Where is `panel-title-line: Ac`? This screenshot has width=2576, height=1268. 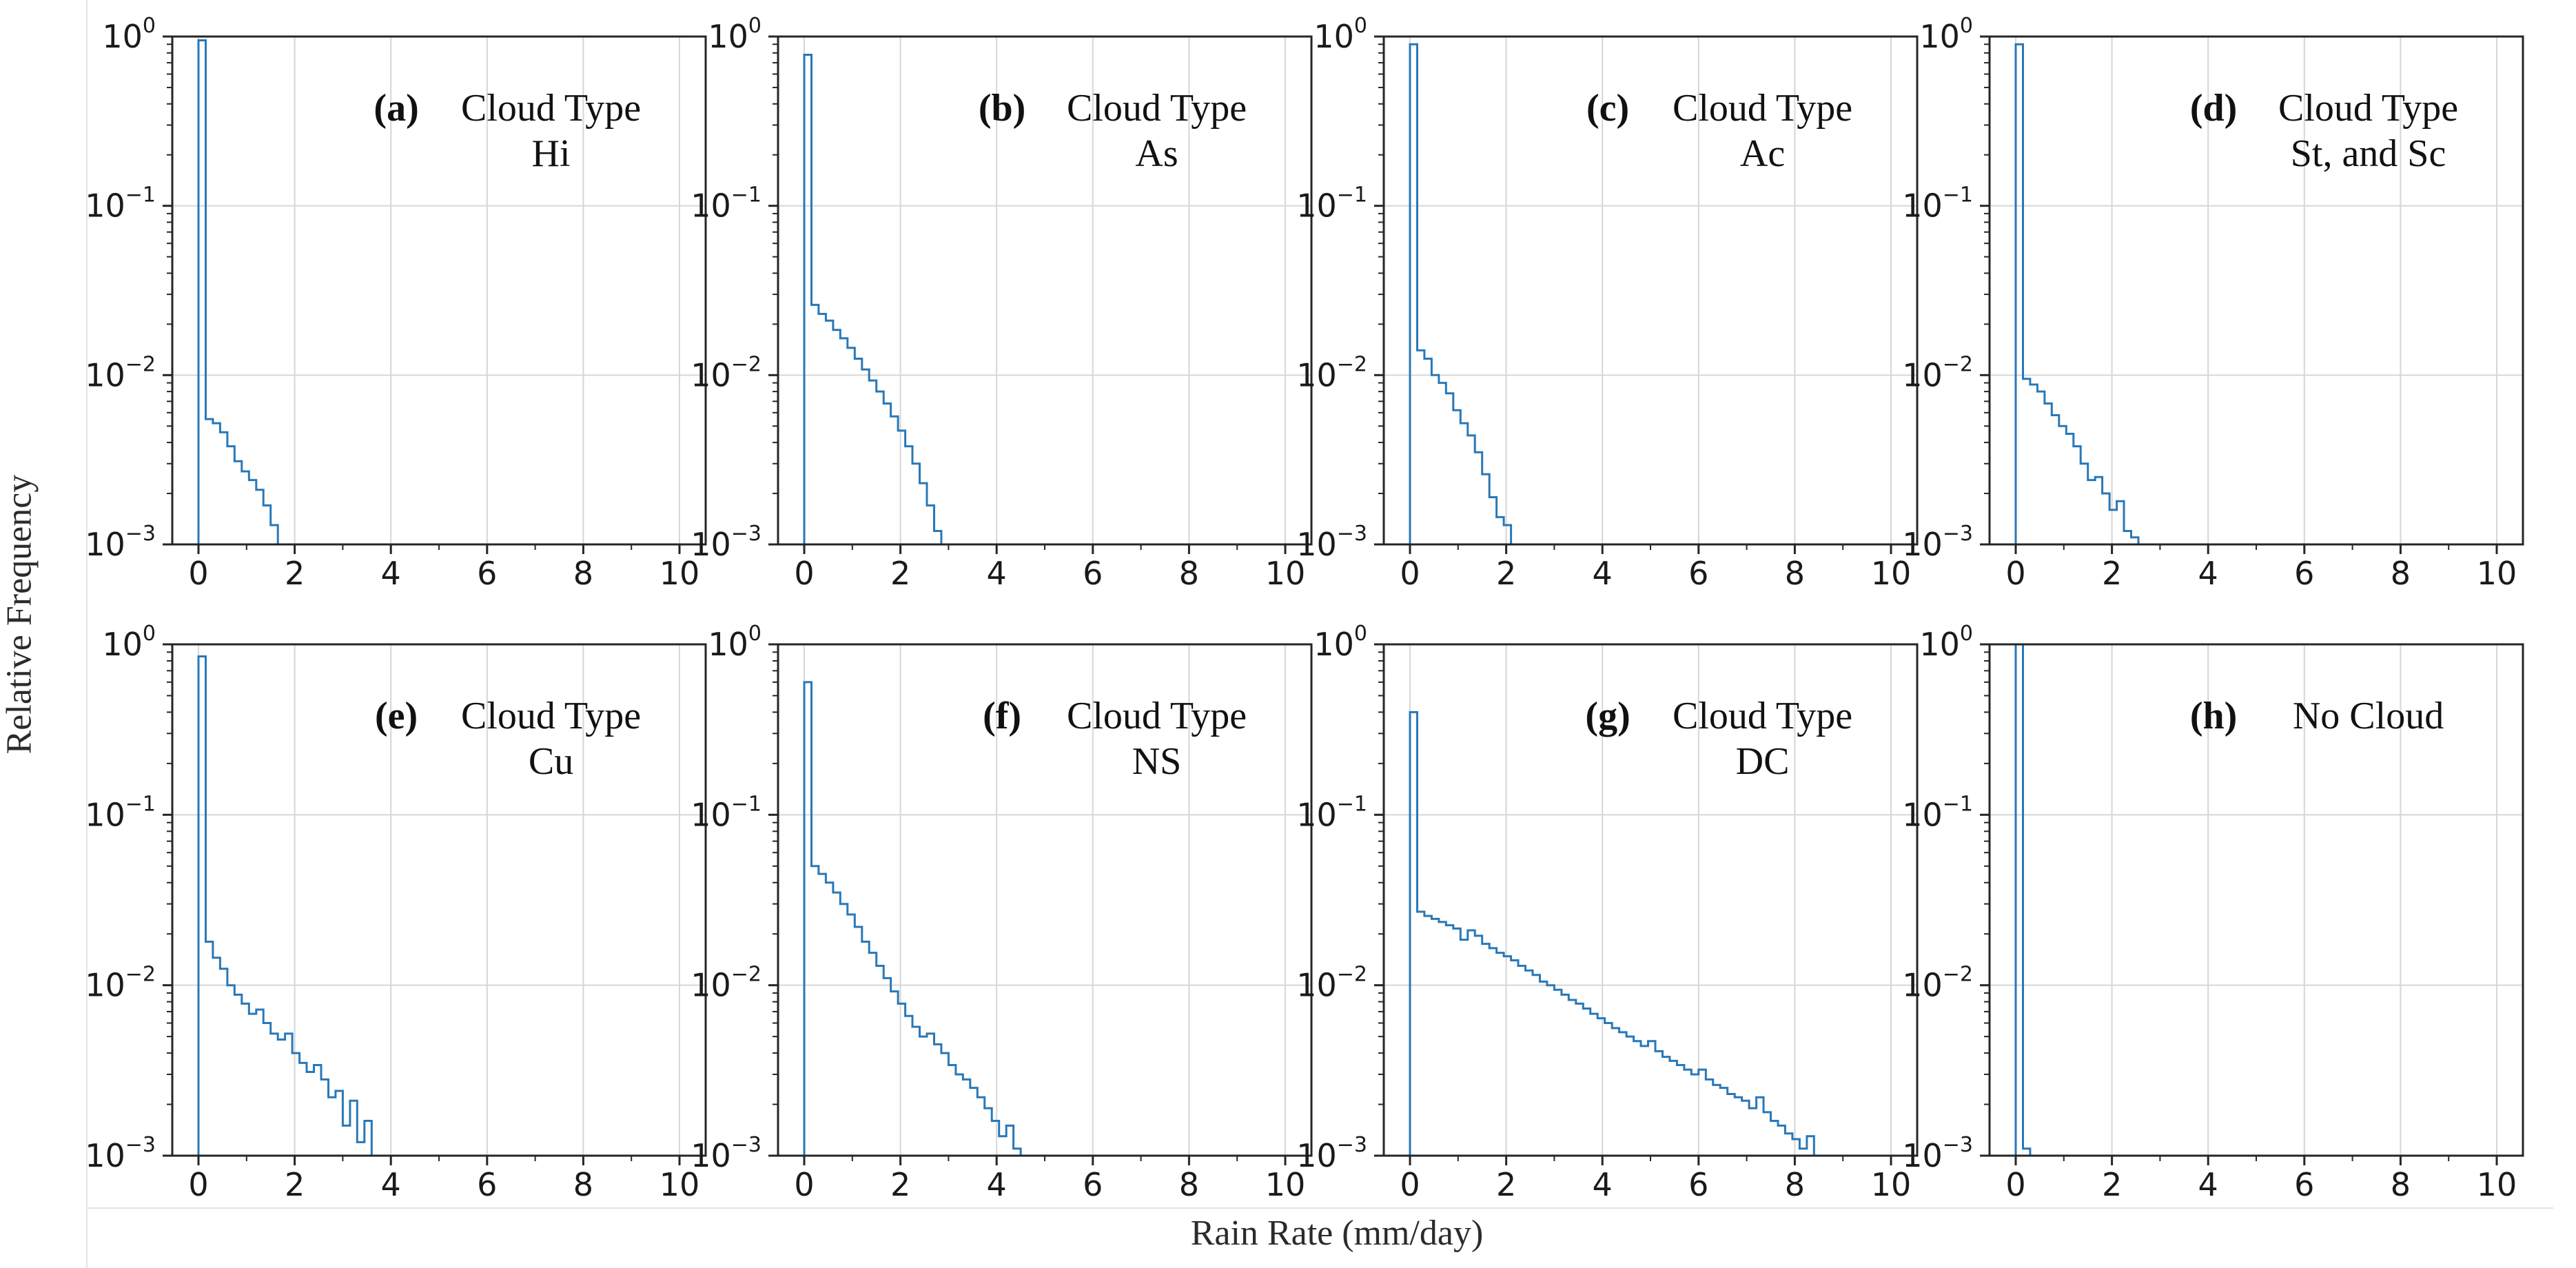 panel-title-line: Ac is located at coordinates (1762, 153).